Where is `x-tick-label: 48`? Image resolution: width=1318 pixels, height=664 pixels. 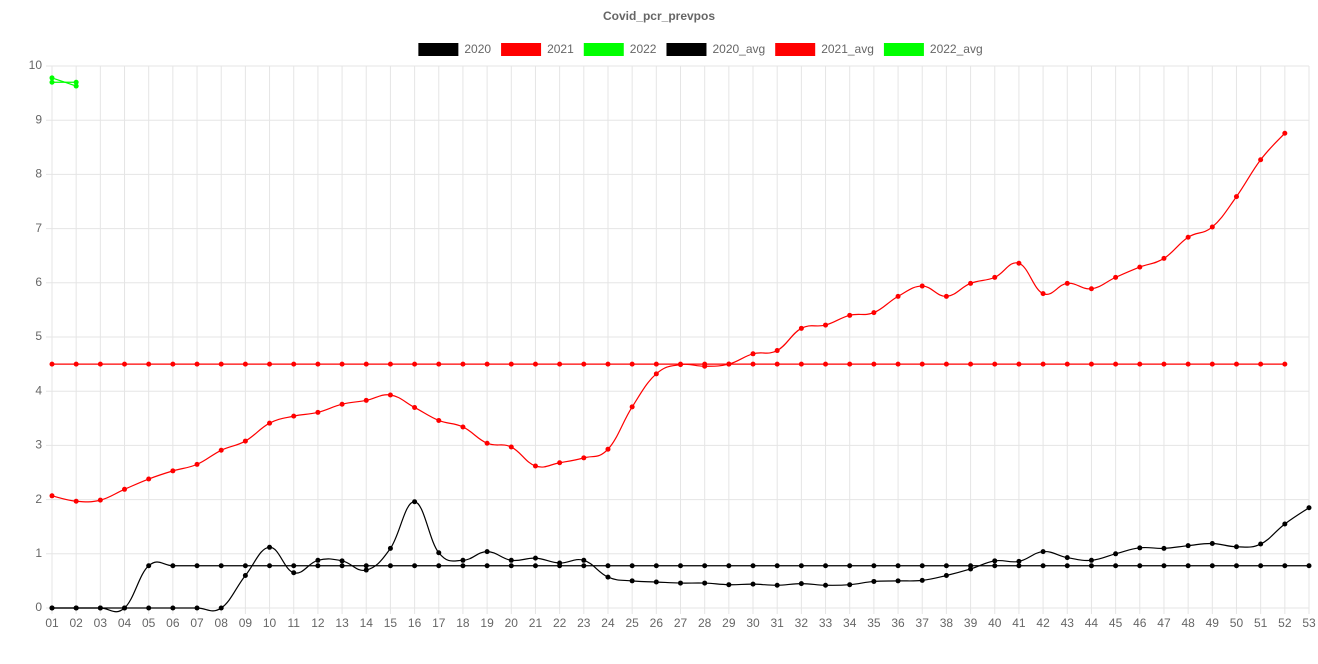
x-tick-label: 48 is located at coordinates (1188, 623).